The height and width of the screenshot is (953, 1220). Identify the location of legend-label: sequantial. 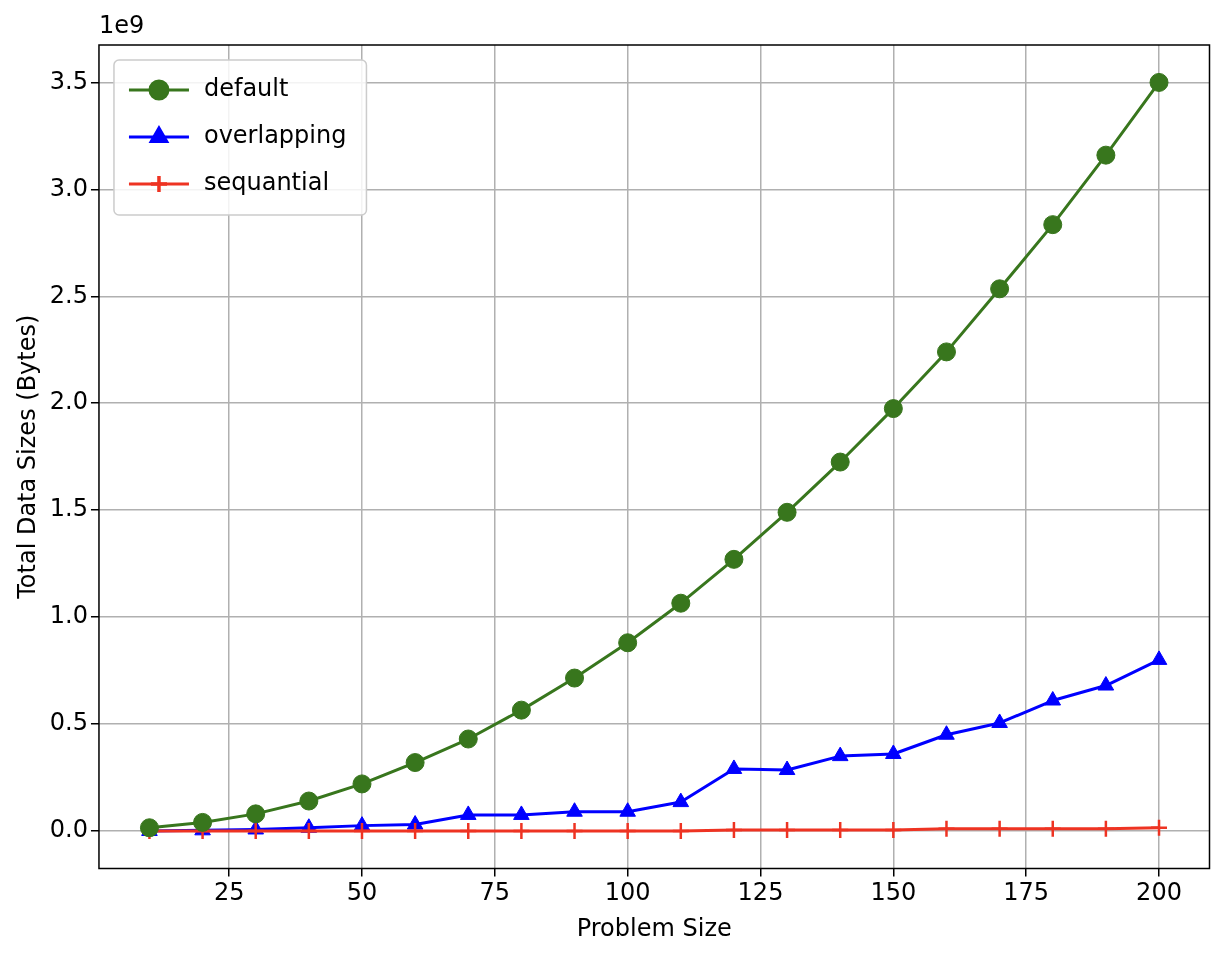
(266, 182).